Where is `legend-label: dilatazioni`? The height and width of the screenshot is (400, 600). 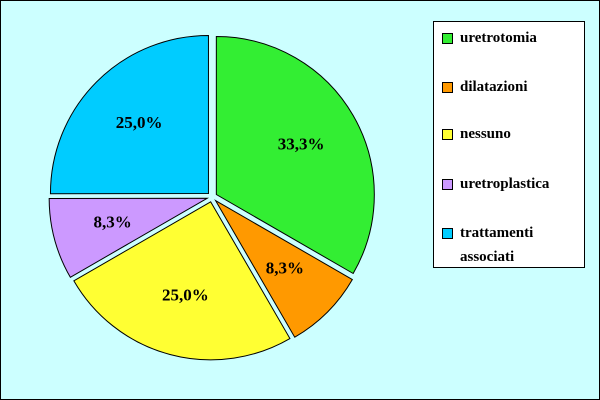
legend-label: dilatazioni is located at coordinates (494, 87).